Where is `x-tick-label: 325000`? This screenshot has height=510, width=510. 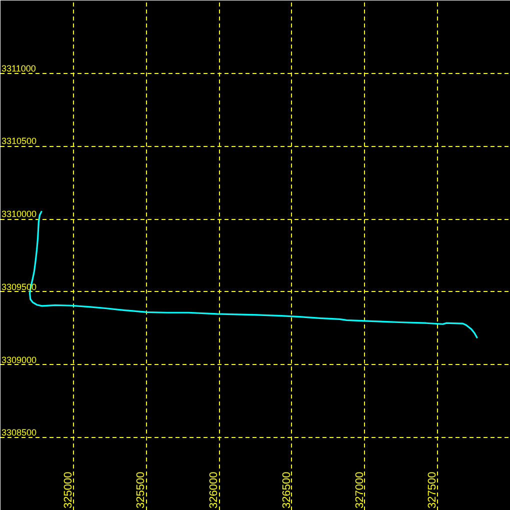
x-tick-label: 325000 is located at coordinates (68, 490).